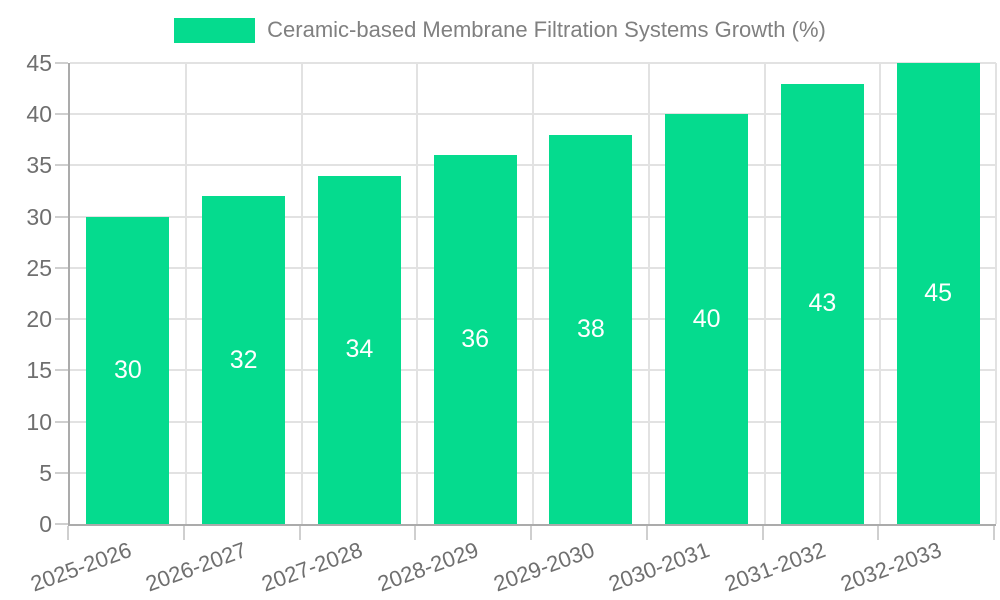  I want to click on x-axis-tick-label: 2027-2028, so click(312, 567).